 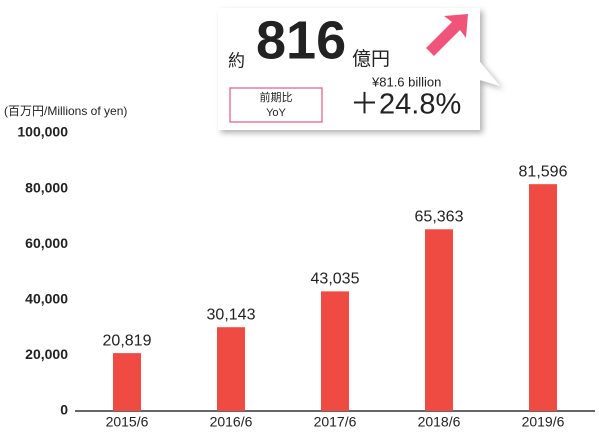 I want to click on callout-number: 816, so click(x=301, y=40).